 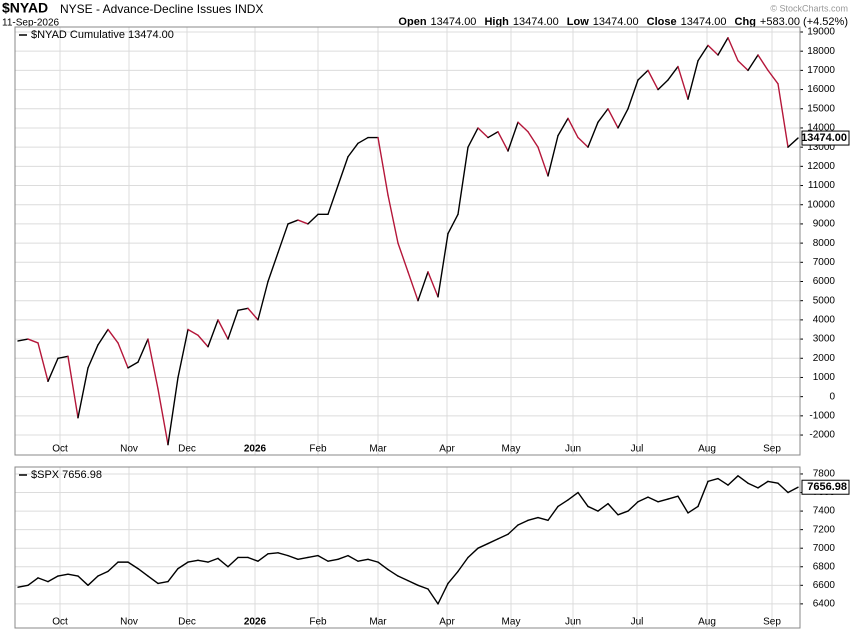 I want to click on quote-label: Open, so click(x=412, y=22).